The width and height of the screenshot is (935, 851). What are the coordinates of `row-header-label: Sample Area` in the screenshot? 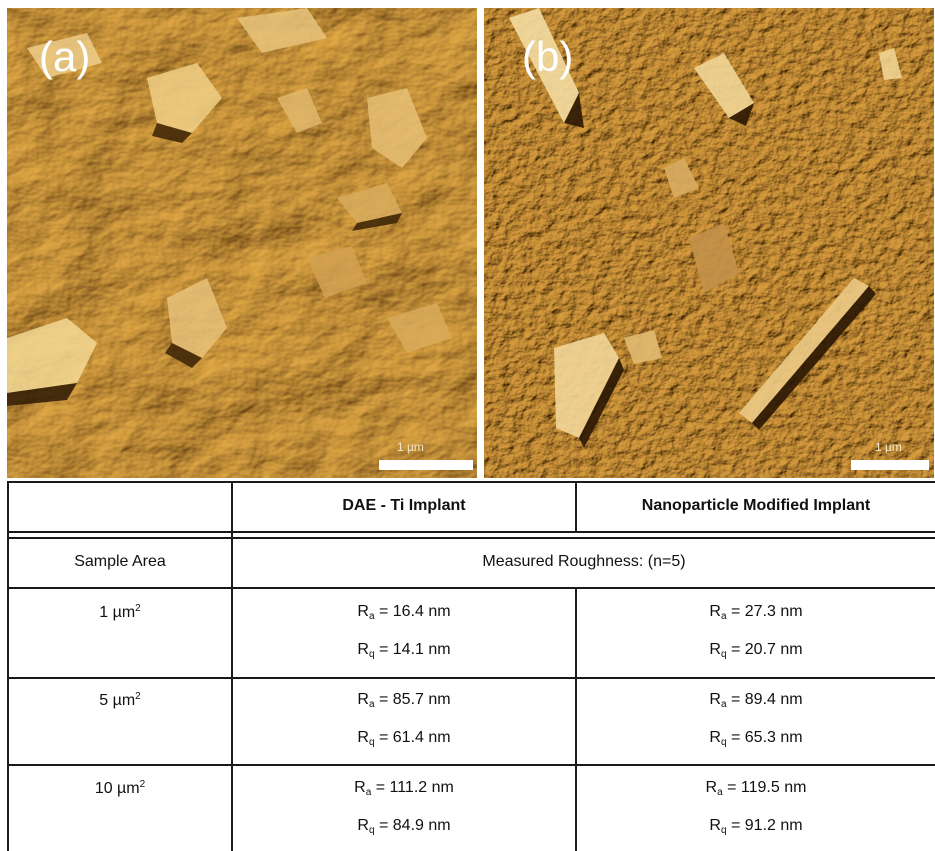 It's located at (120, 561).